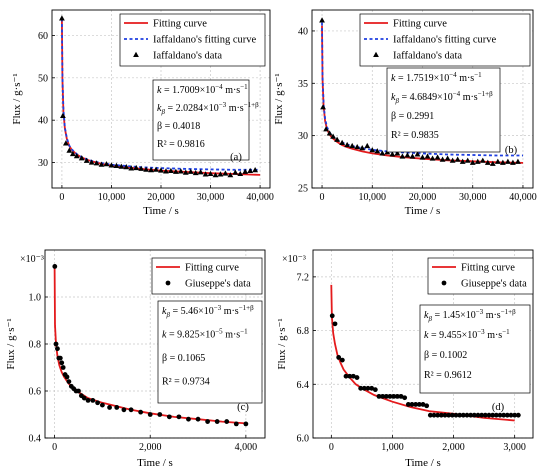  I want to click on y-tick-label: 1.0, so click(35, 298).